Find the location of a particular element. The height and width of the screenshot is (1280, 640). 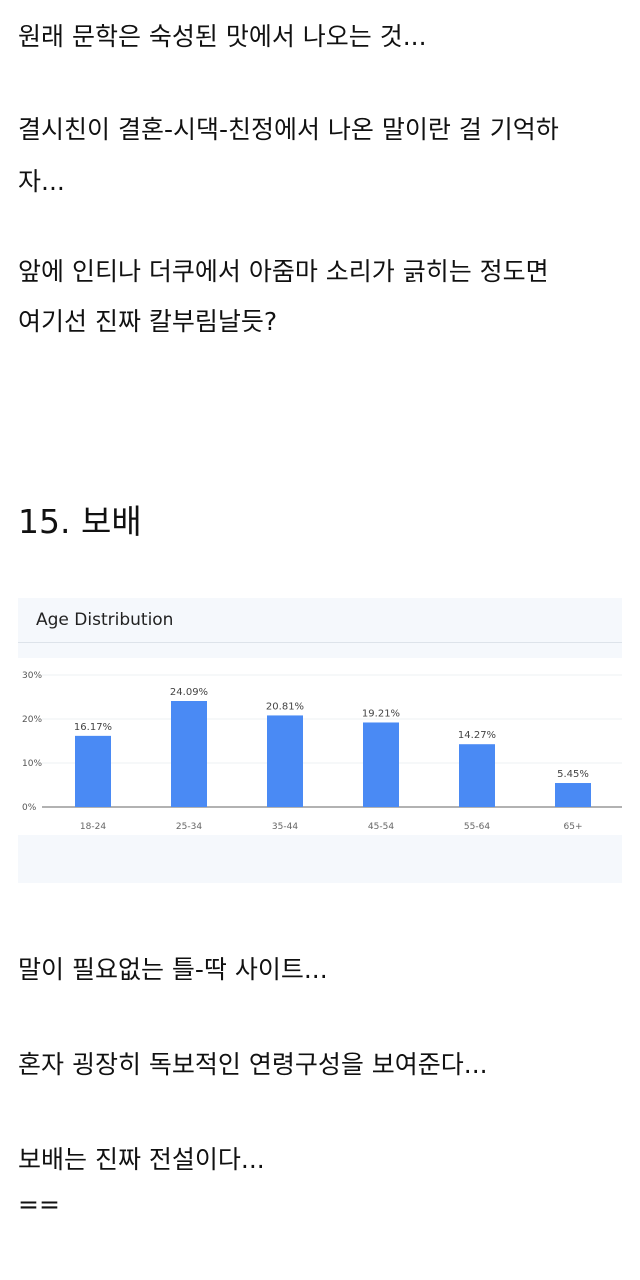

data-label: 14.27% is located at coordinates (477, 735).